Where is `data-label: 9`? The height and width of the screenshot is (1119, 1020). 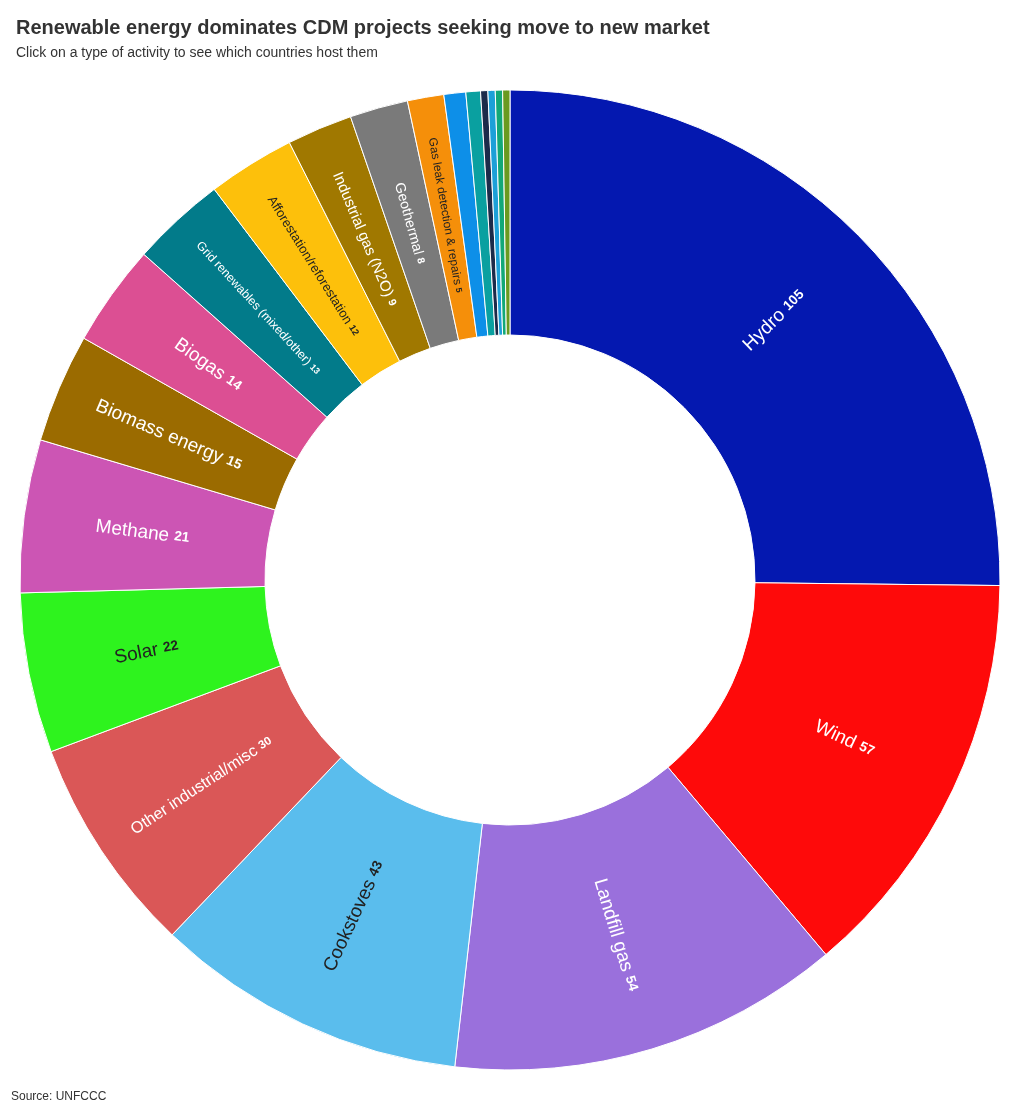
data-label: 9 is located at coordinates (393, 302).